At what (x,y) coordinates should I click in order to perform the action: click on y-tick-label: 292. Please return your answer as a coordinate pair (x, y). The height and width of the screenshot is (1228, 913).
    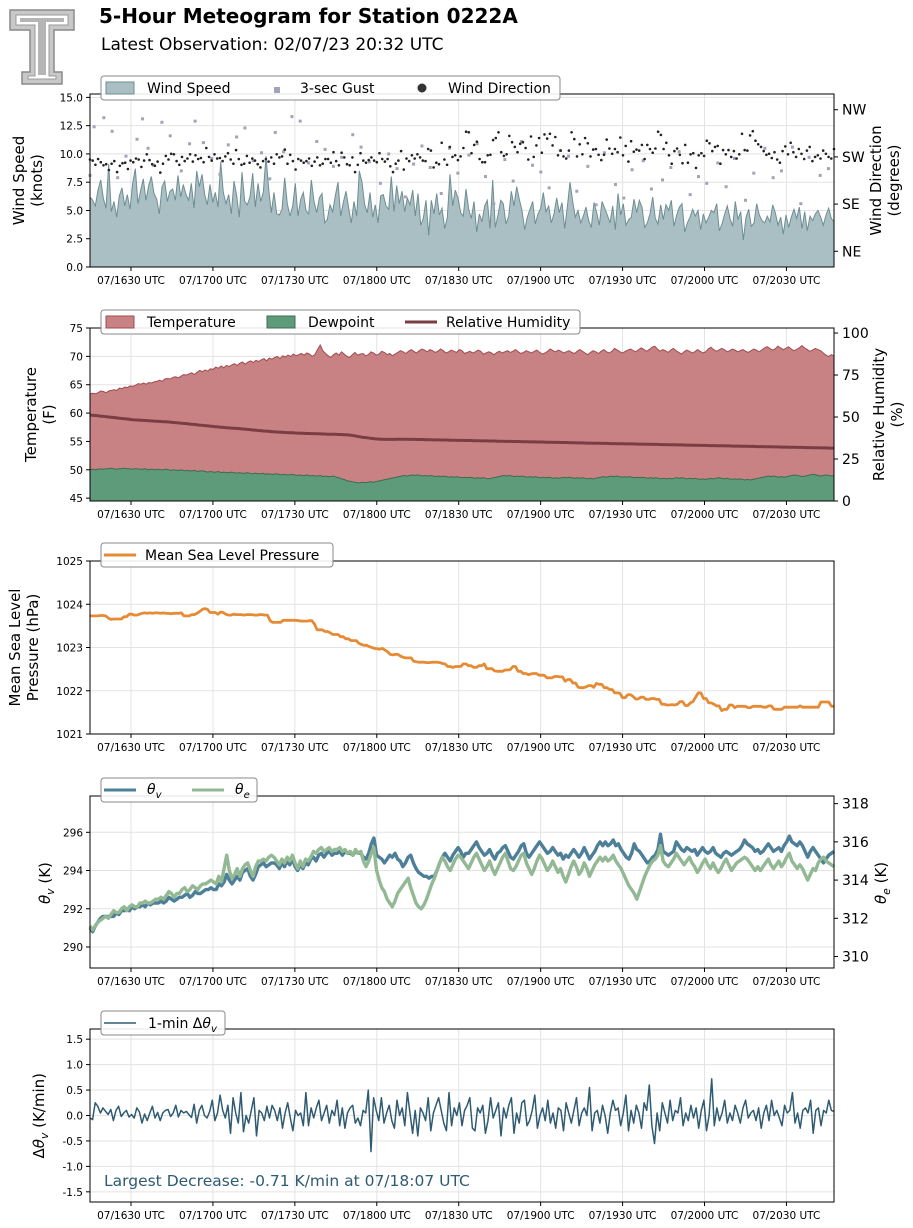
    Looking at the image, I should click on (73, 910).